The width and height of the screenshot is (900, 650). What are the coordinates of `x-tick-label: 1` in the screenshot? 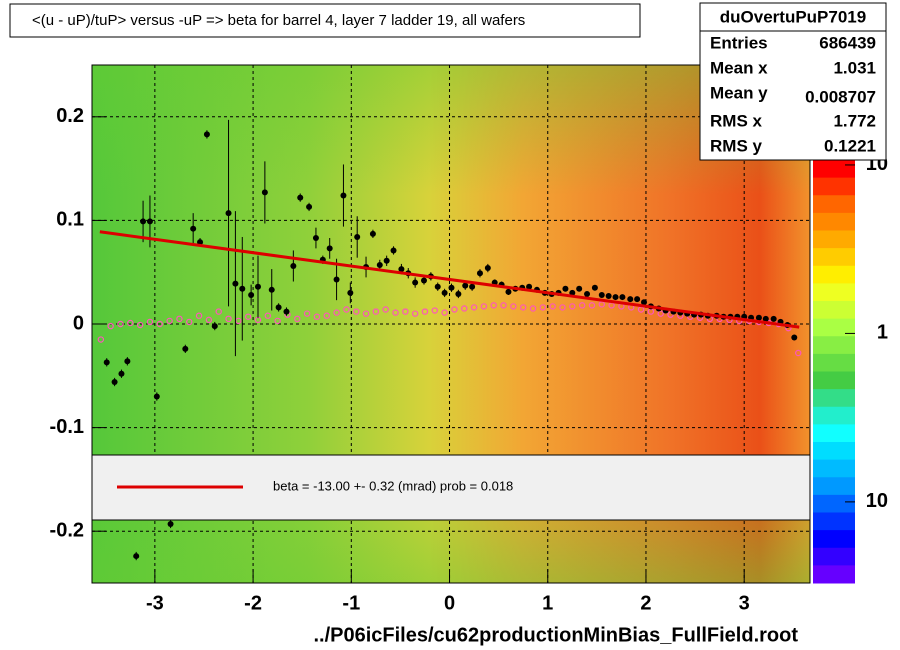 It's located at (547, 603).